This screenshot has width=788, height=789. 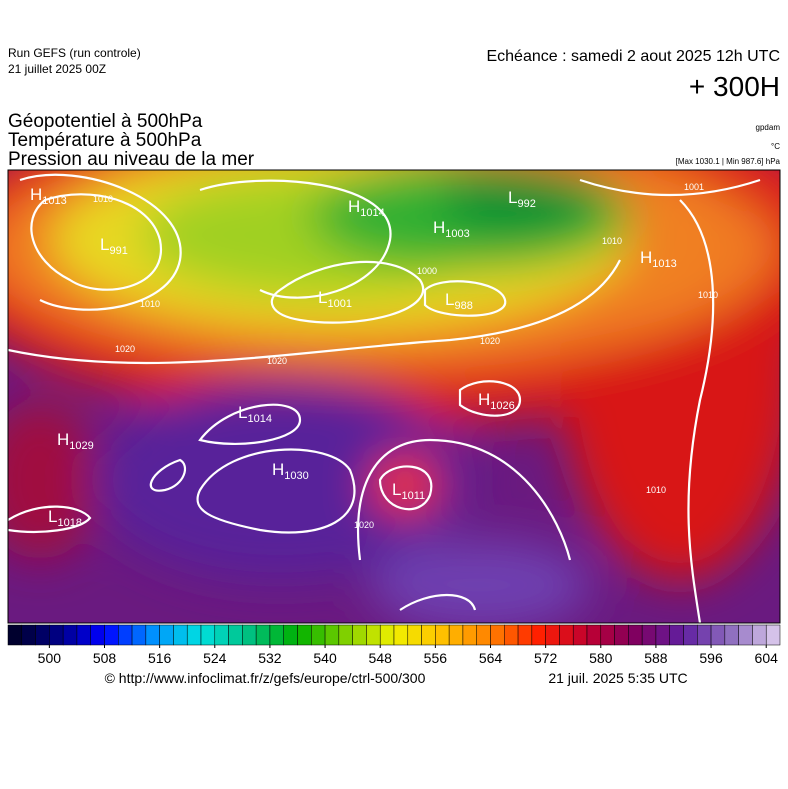 I want to click on pressure-center: H1003, so click(x=451, y=229).